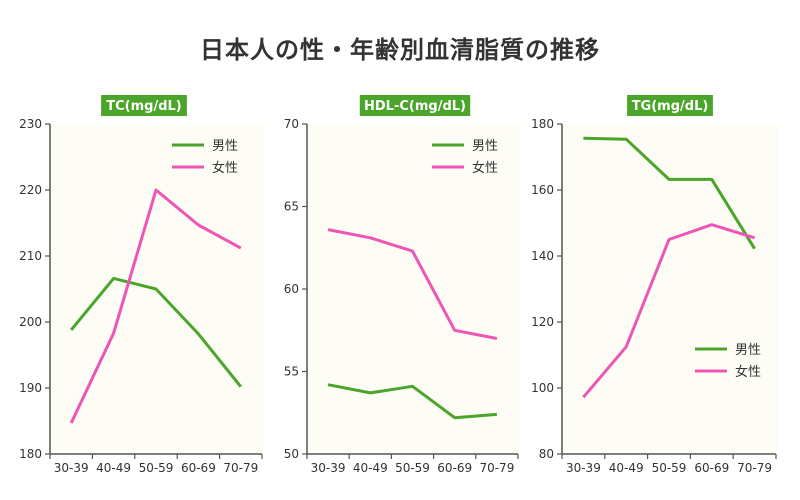 This screenshot has width=800, height=500. Describe the element at coordinates (542, 256) in the screenshot. I see `y-tick-label: 140` at that location.